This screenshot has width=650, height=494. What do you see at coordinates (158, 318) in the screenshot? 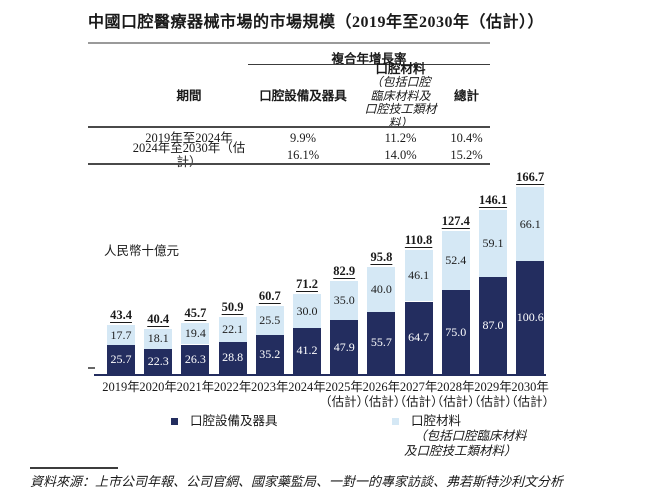
I see `bar-total-label: 40.4` at bounding box center [158, 318].